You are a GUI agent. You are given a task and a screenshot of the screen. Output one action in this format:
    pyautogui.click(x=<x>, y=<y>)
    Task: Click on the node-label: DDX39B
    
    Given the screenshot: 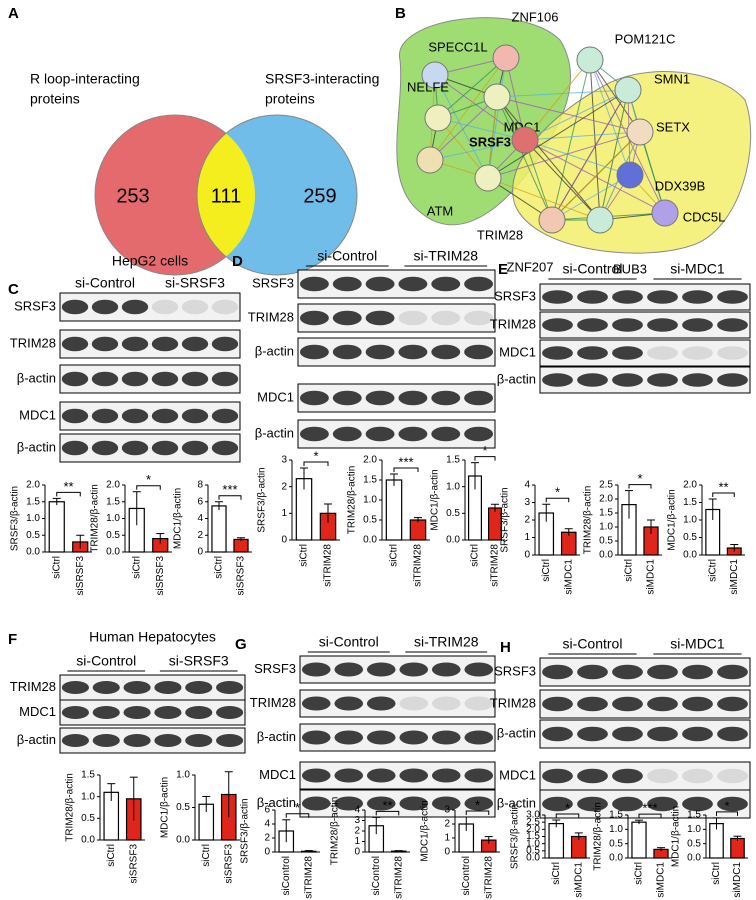 What is the action you would take?
    pyautogui.click(x=680, y=185)
    